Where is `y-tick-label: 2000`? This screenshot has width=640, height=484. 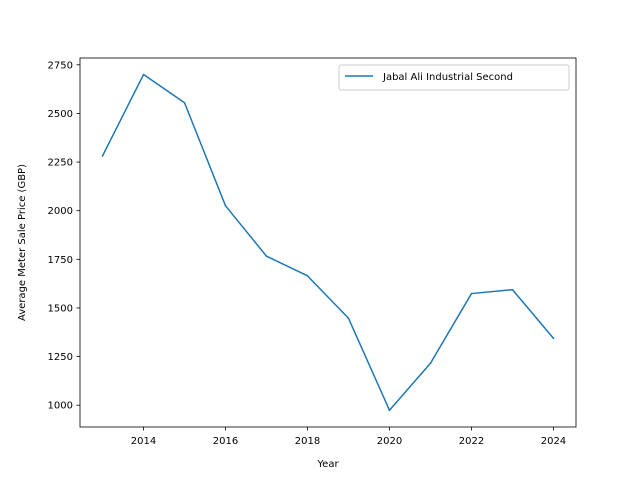 y-tick-label: 2000 is located at coordinates (60, 211).